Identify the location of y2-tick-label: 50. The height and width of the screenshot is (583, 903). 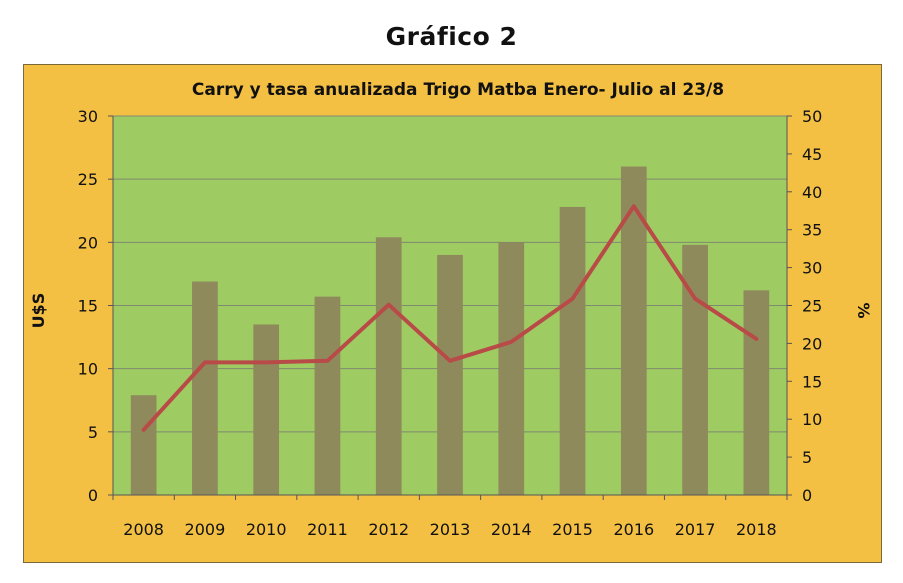
(812, 116).